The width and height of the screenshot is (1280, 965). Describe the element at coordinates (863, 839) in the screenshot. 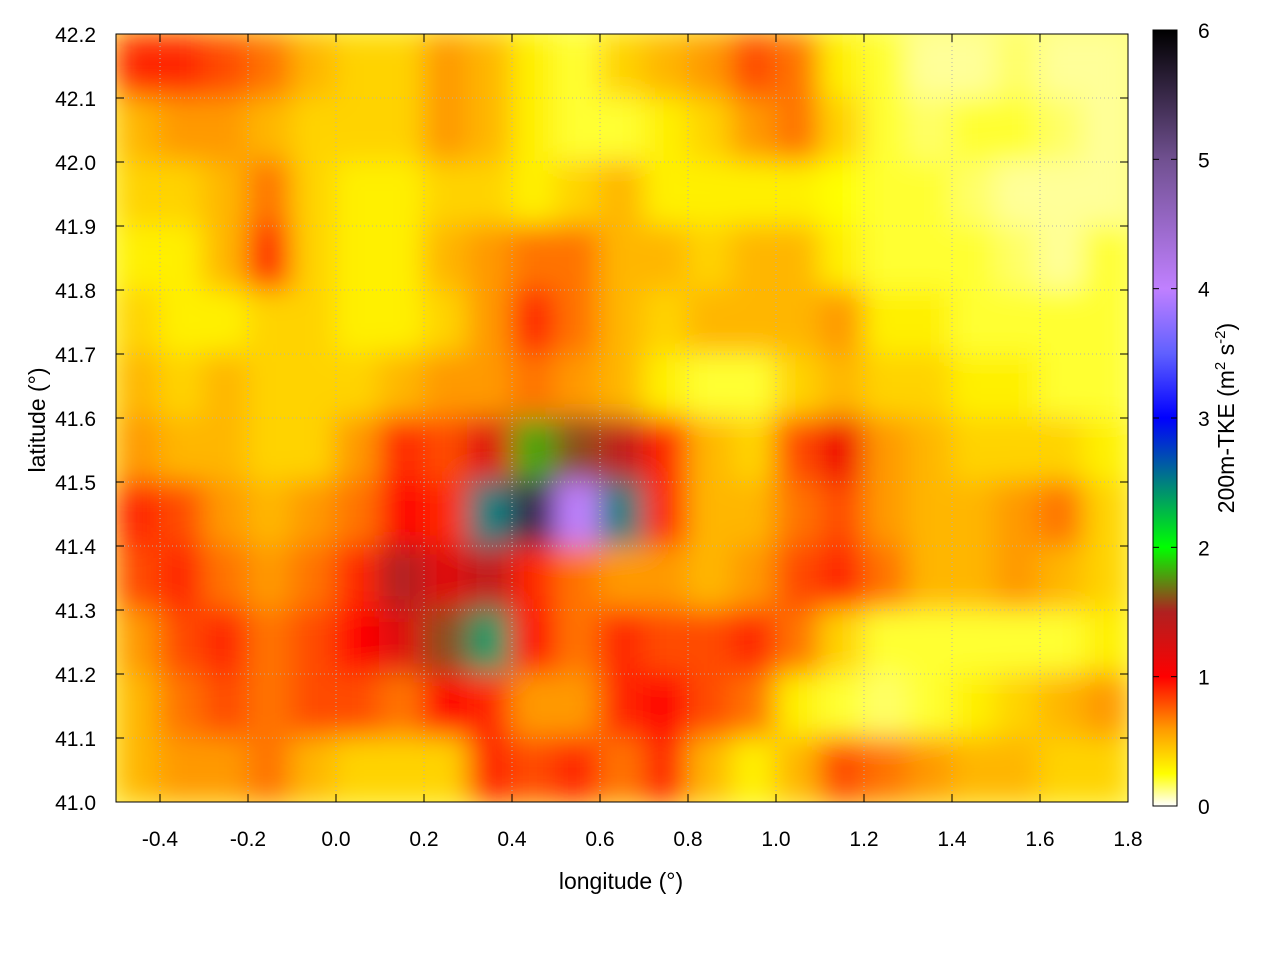

I see `x-tick-label: 1.2` at that location.